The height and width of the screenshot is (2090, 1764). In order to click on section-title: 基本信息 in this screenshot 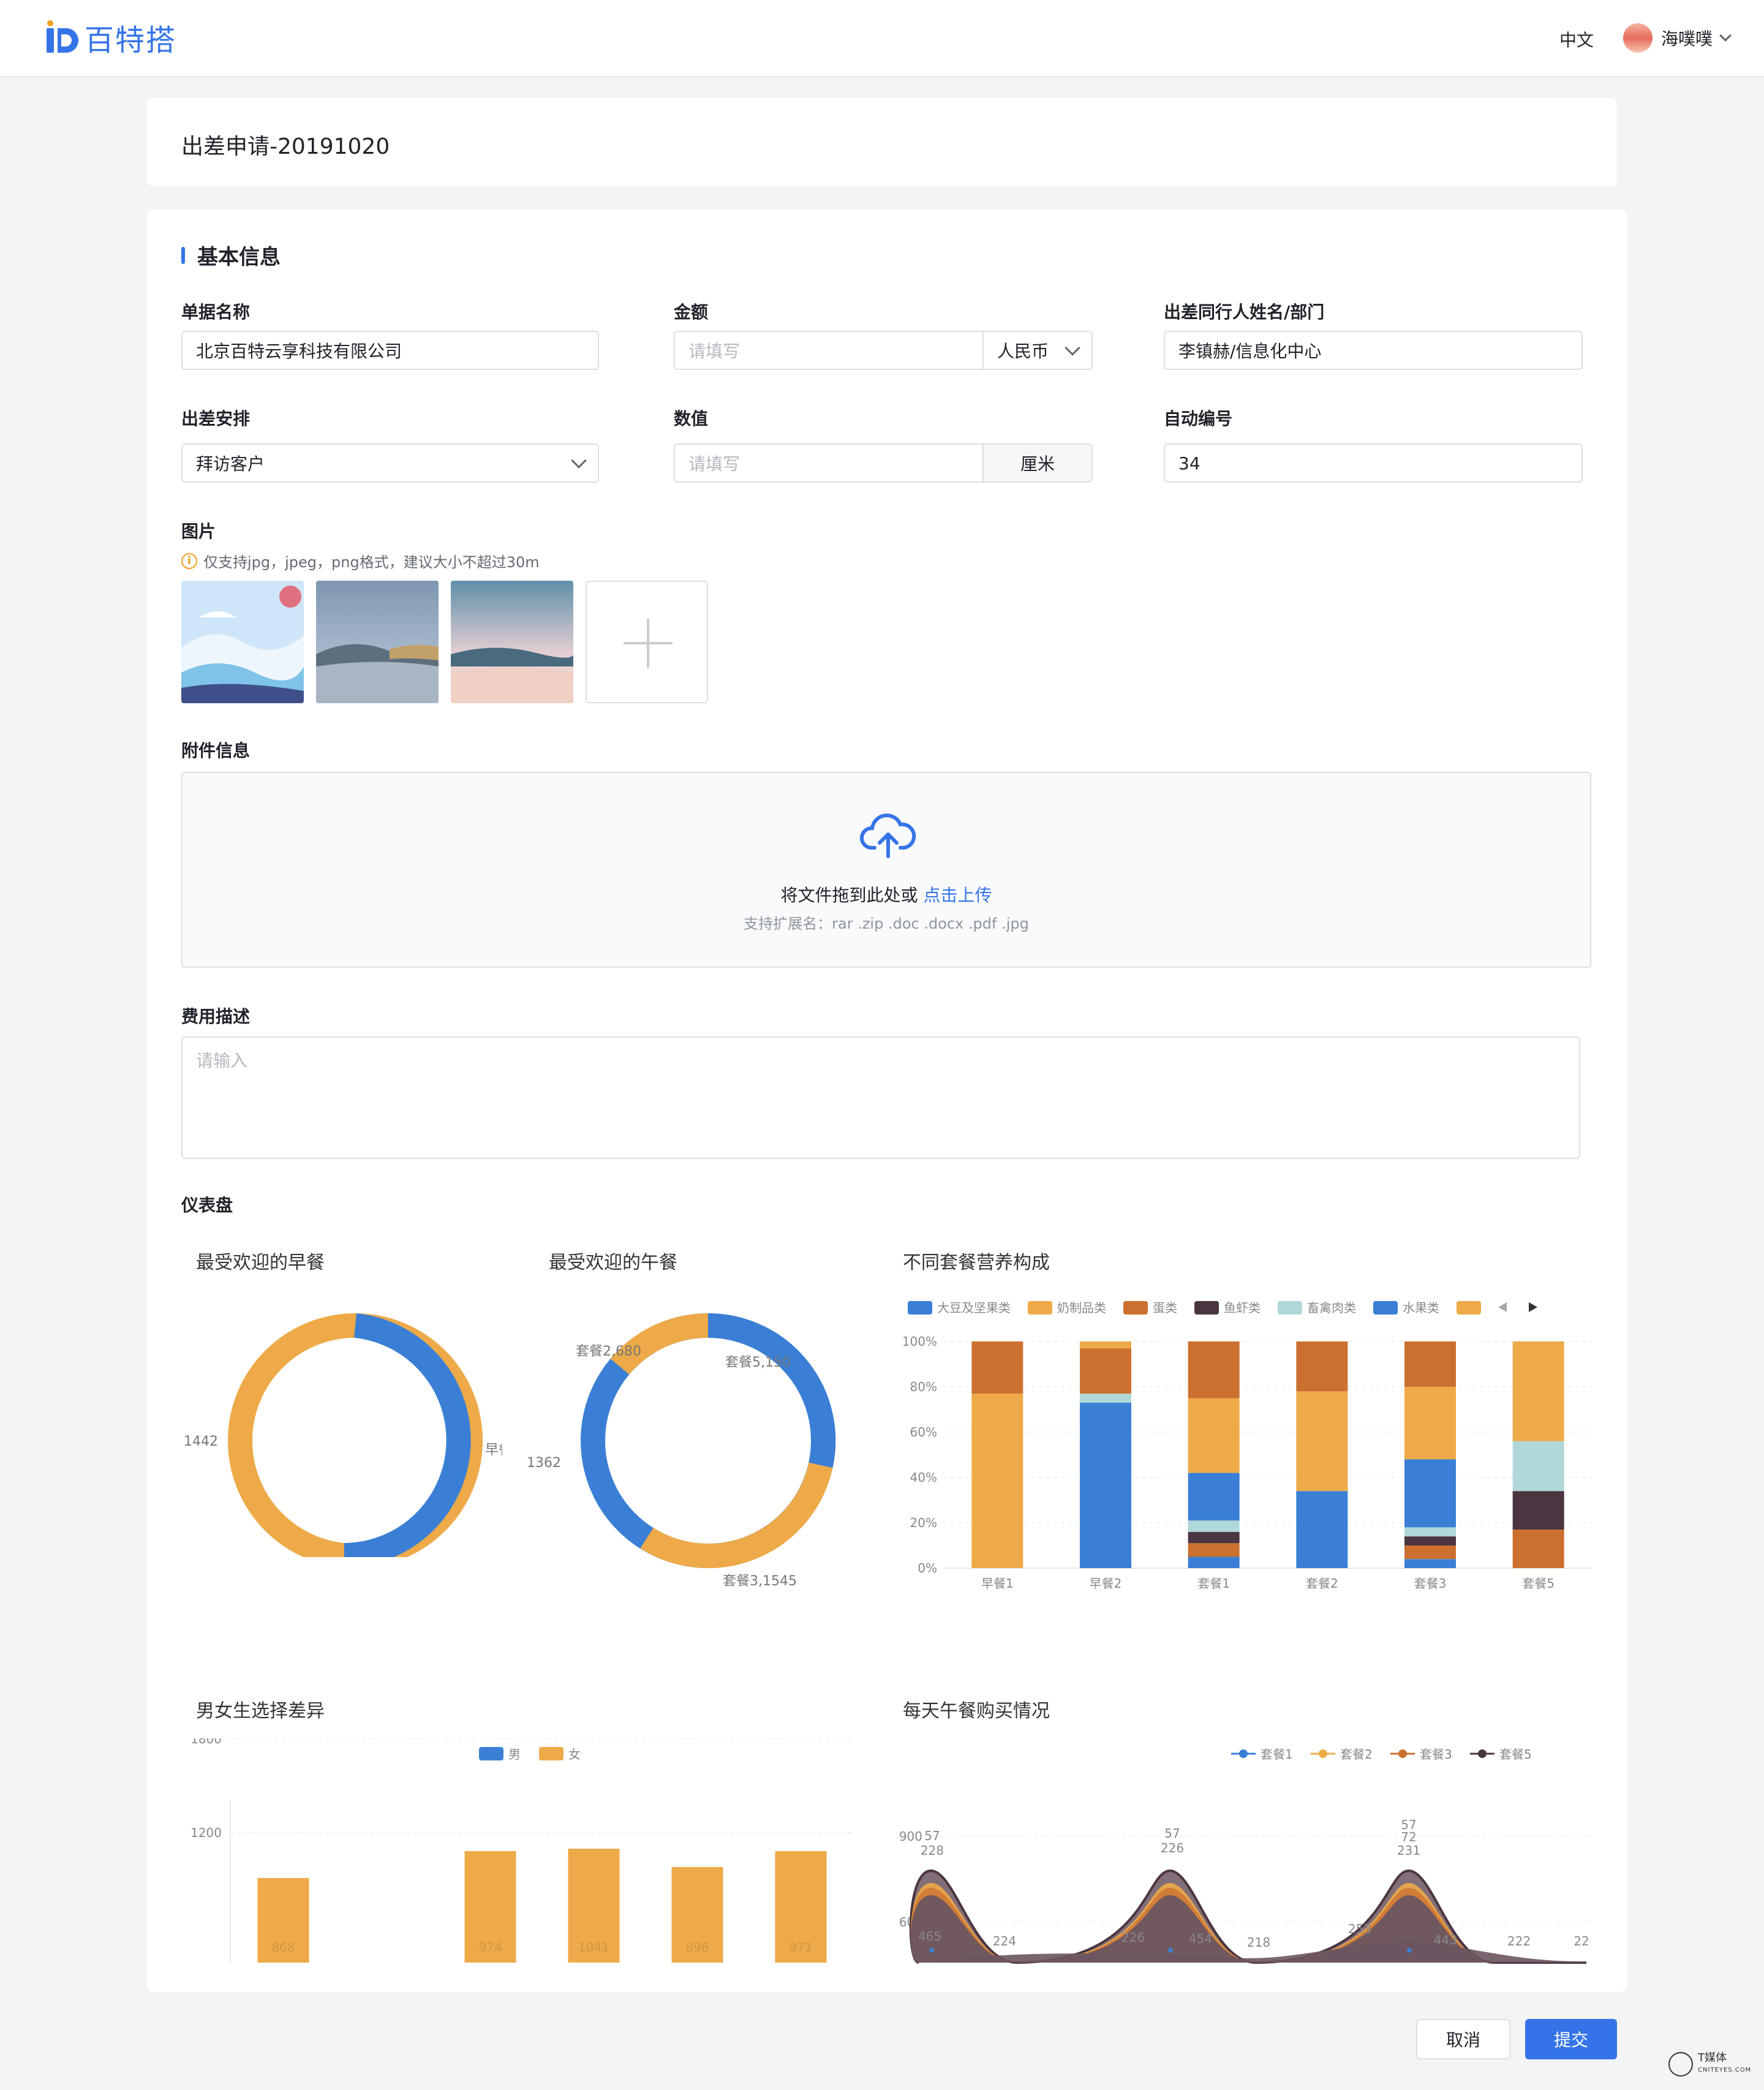, I will do `click(231, 255)`.